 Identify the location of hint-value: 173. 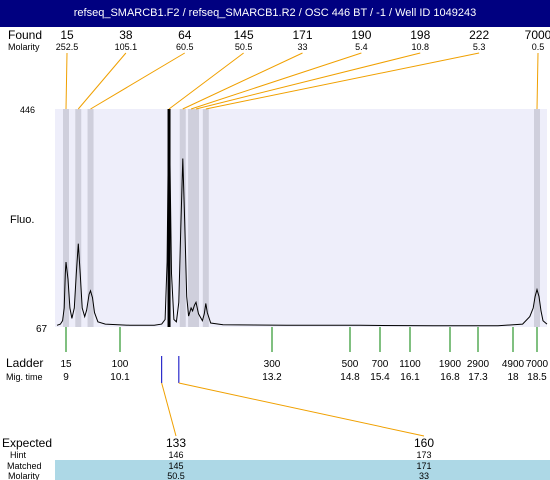
(423, 455).